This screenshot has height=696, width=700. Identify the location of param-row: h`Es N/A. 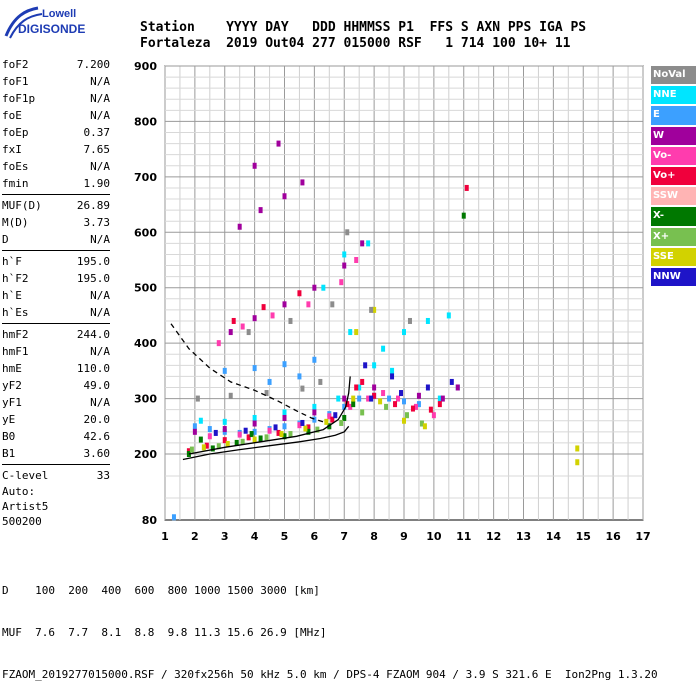
(56, 312).